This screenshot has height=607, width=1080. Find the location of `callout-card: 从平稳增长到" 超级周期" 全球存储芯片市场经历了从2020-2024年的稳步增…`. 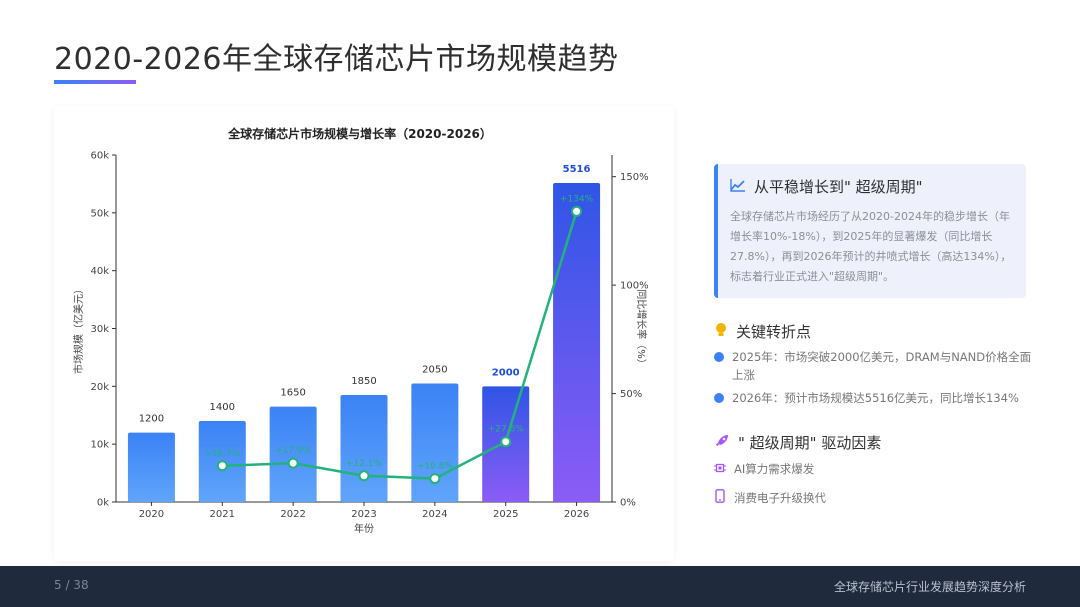

callout-card: 从平稳增长到" 超级周期" 全球存储芯片市场经历了从2020-2024年的稳步增… is located at coordinates (870, 231).